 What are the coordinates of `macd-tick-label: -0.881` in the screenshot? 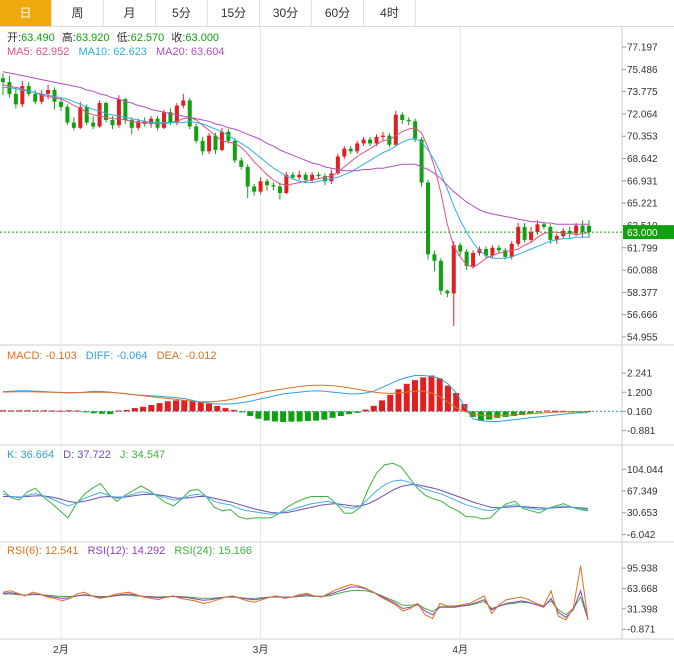 It's located at (641, 431).